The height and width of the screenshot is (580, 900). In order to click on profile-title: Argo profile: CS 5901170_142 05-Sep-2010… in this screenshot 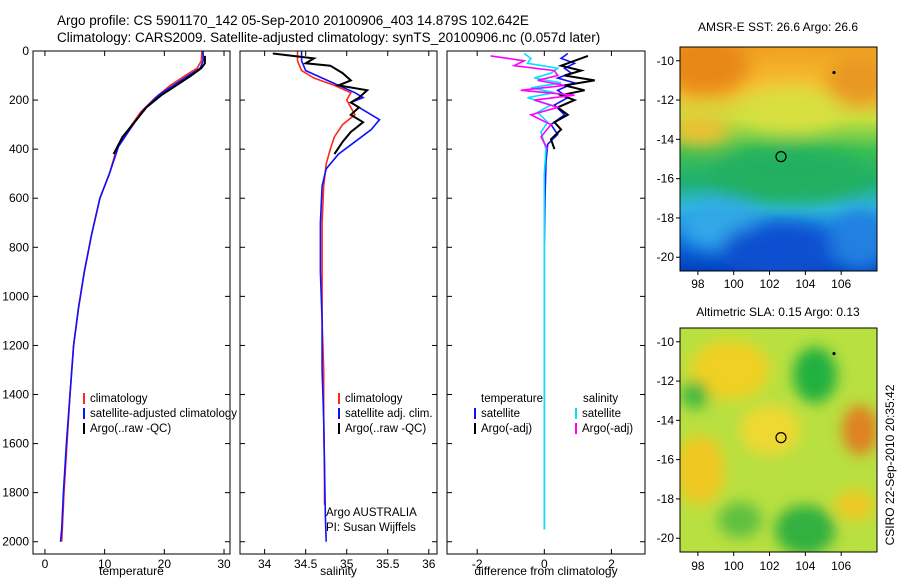, I will do `click(293, 20)`.